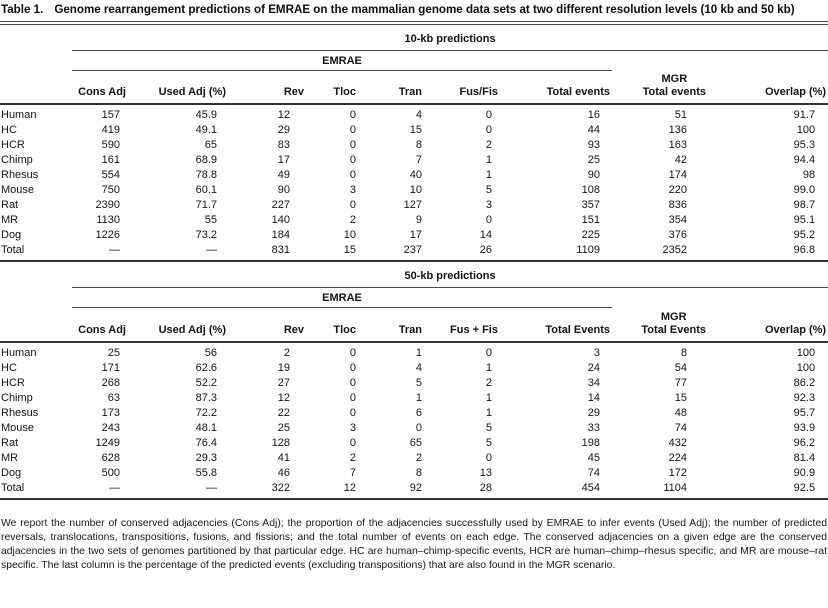 The height and width of the screenshot is (608, 828). I want to click on column-header: MGR Total events, so click(660, 88).